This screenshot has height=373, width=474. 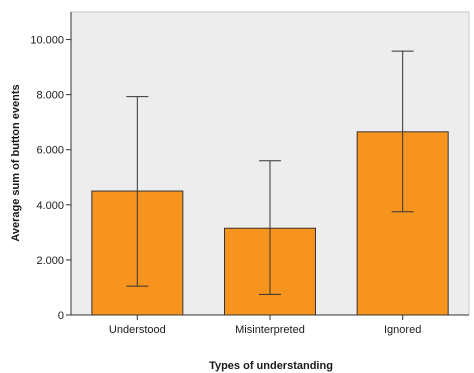 What do you see at coordinates (50, 206) in the screenshot?
I see `y-tick-label: 4.000` at bounding box center [50, 206].